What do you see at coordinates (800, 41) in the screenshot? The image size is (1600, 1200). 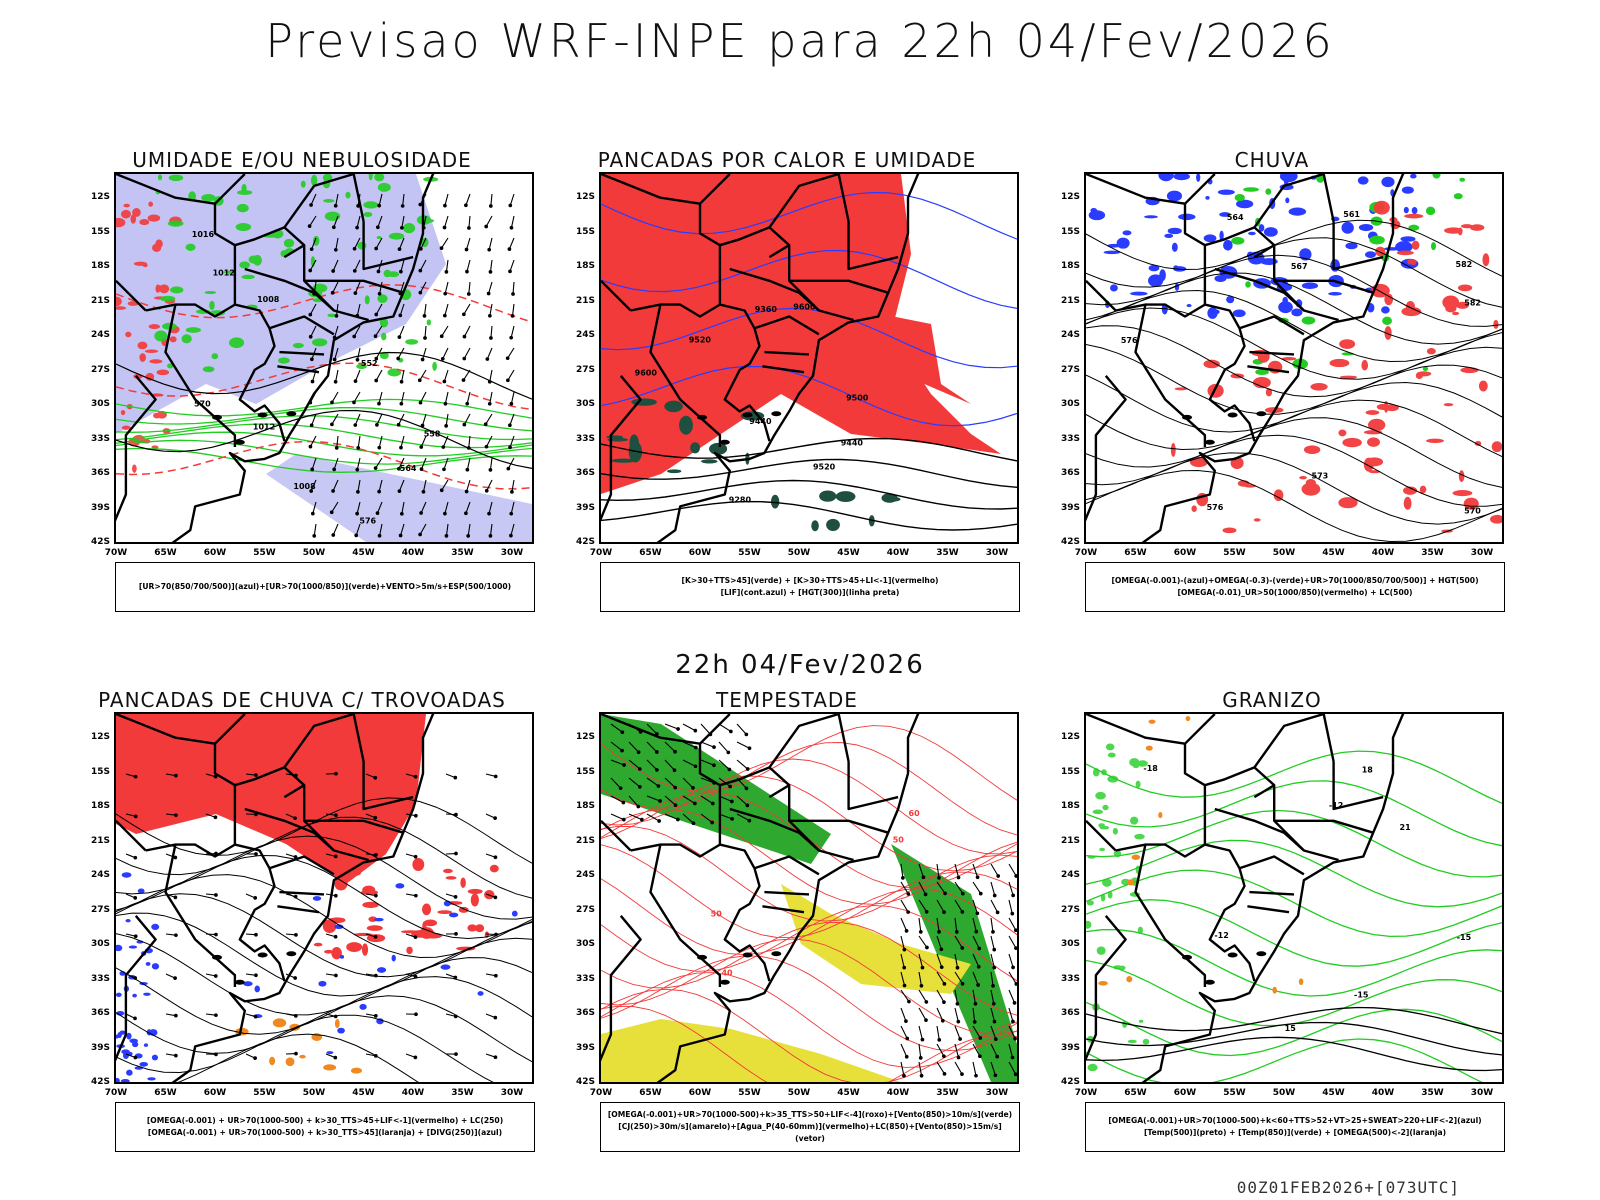 I see `page-title: Previsao WRF-INPE para 22h 04/Fev/2026` at bounding box center [800, 41].